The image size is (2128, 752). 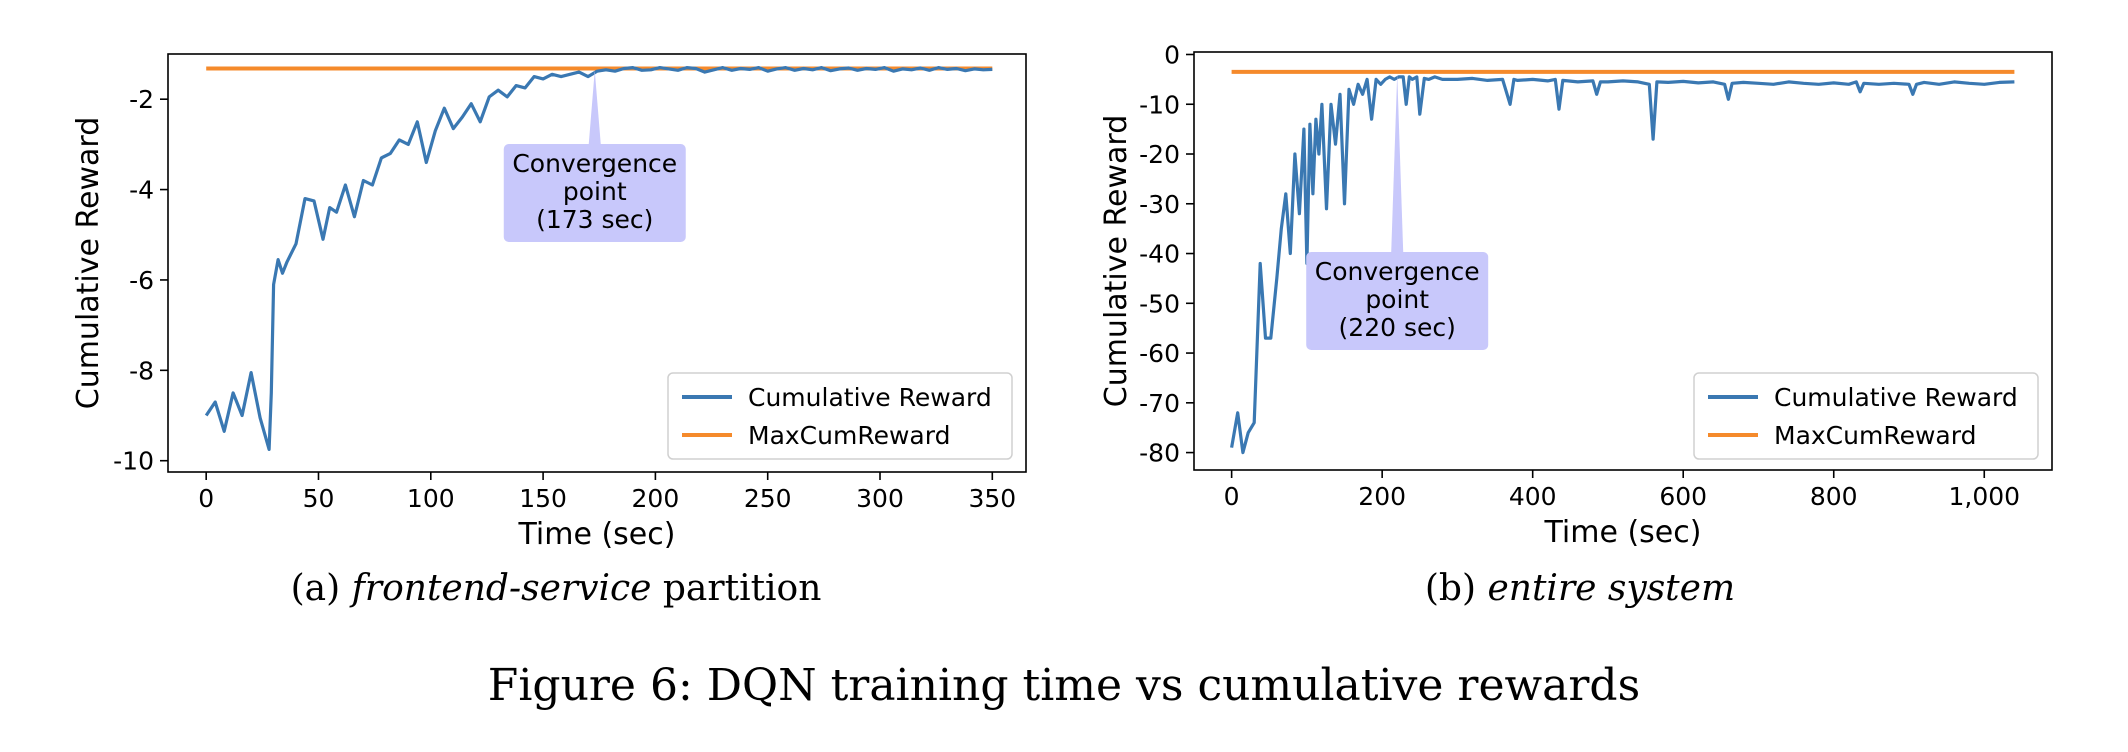 What do you see at coordinates (1683, 496) in the screenshot?
I see `x-tick-label: 600` at bounding box center [1683, 496].